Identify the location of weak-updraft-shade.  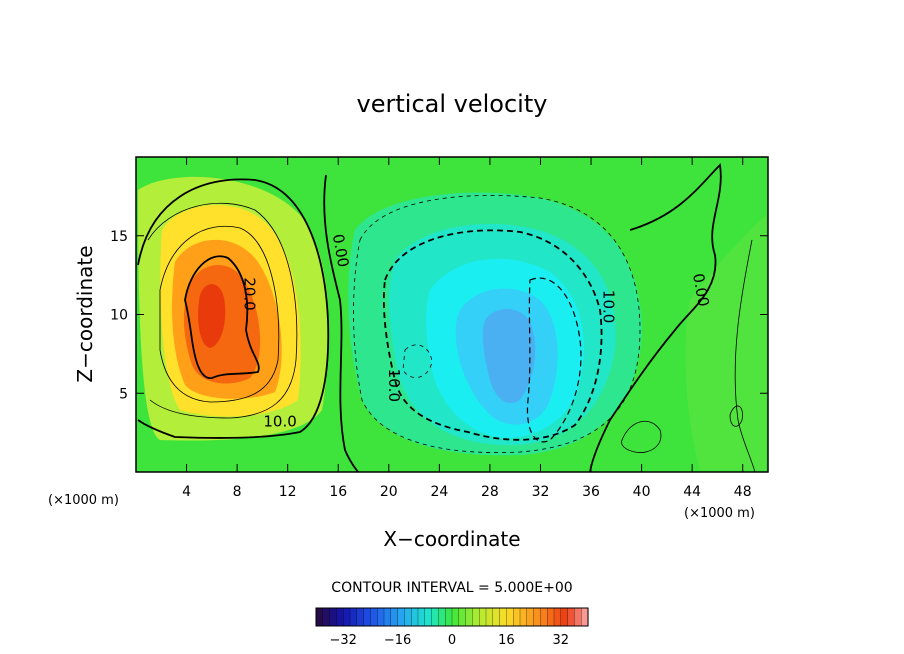
(725, 342).